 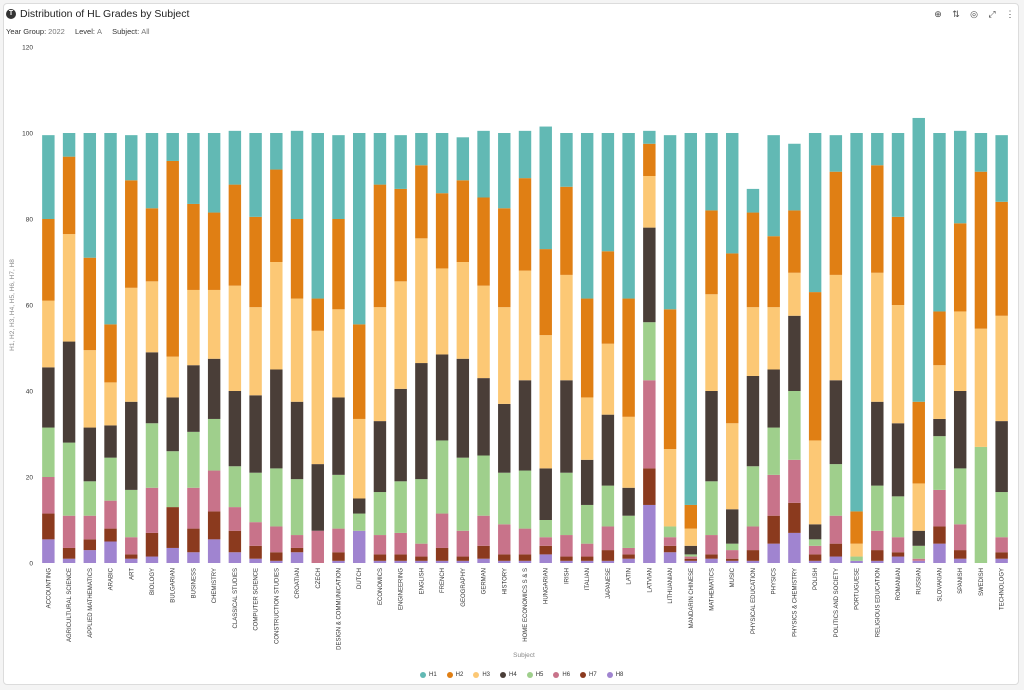 What do you see at coordinates (454, 675) in the screenshot?
I see `legend-item-h2: H2` at bounding box center [454, 675].